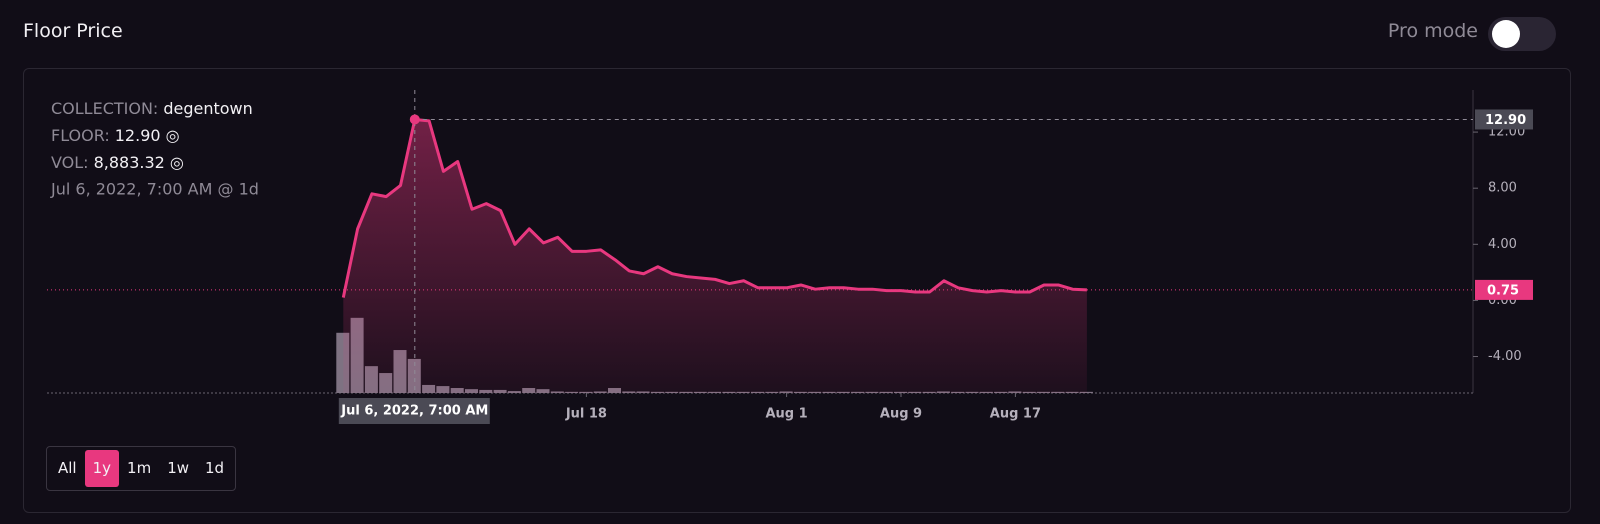  Describe the element at coordinates (102, 468) in the screenshot. I see `range-button: 1y` at that location.